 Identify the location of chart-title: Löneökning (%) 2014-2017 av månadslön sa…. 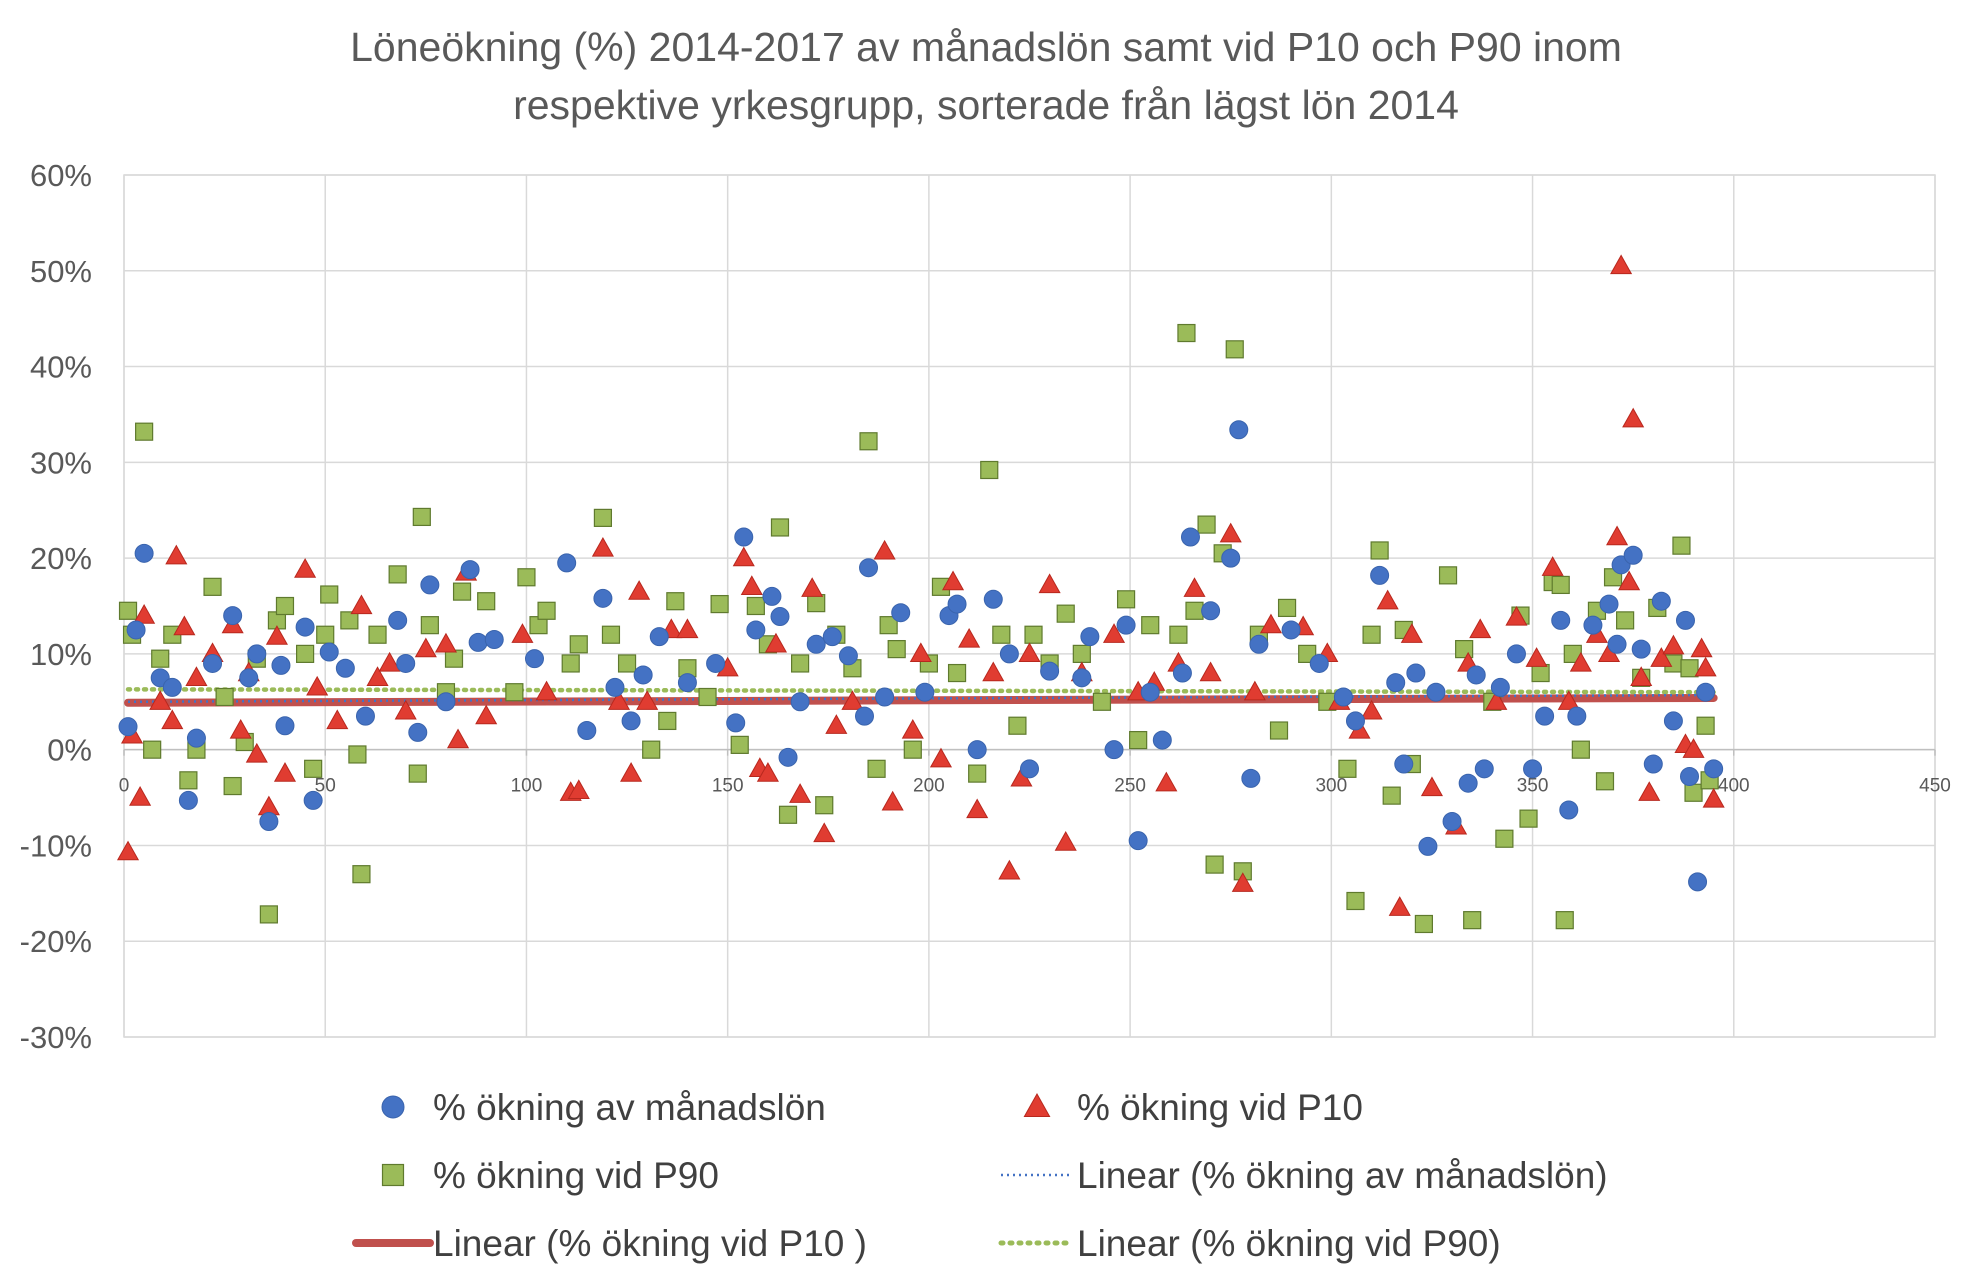
(986, 76).